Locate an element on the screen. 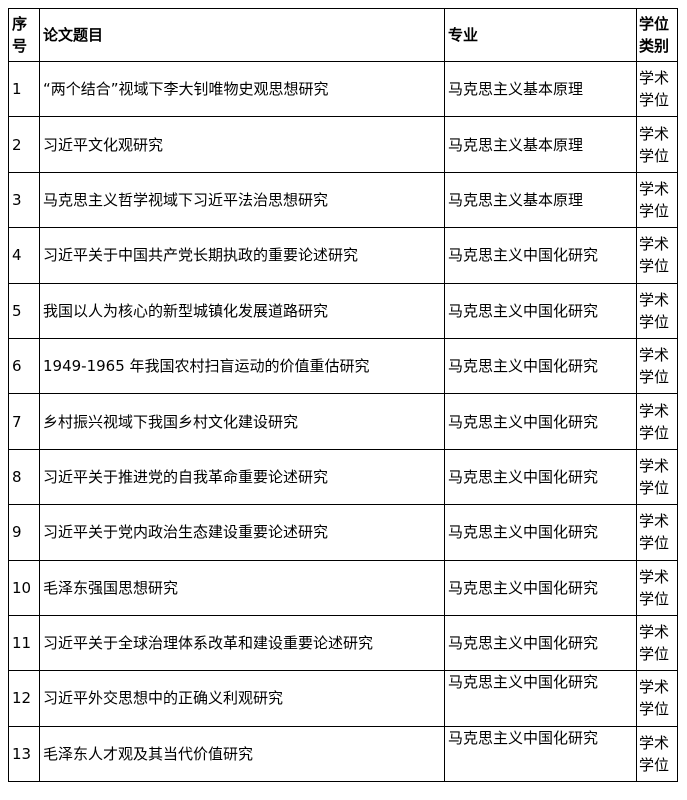 This screenshot has width=687, height=800. cell-title: 习近平关于推进党的自我革命重要论述研究 is located at coordinates (242, 477).